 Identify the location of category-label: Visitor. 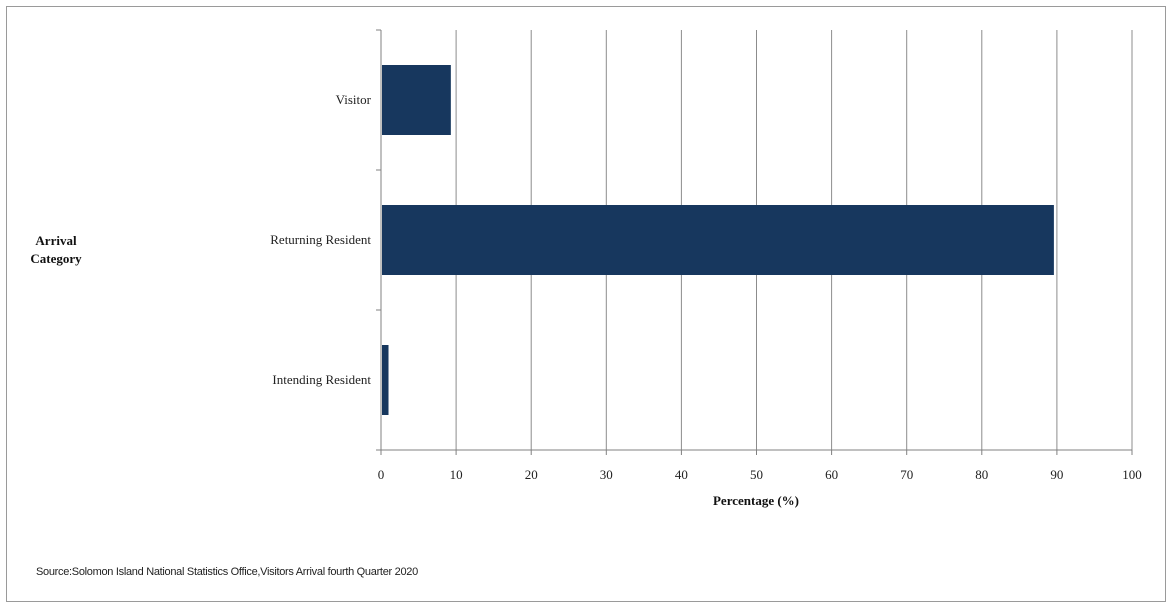
(354, 99).